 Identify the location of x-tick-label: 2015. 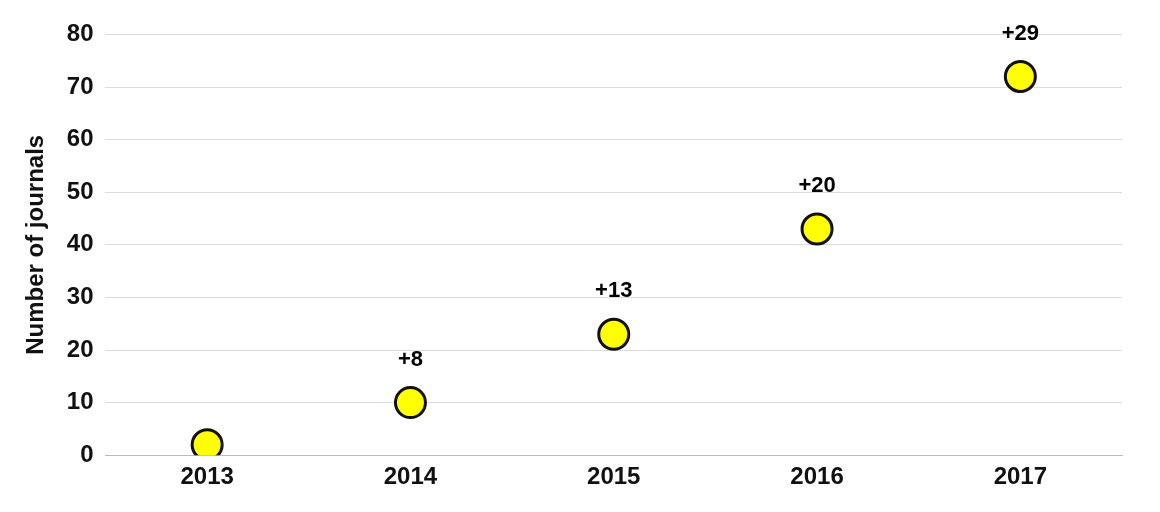
(614, 476).